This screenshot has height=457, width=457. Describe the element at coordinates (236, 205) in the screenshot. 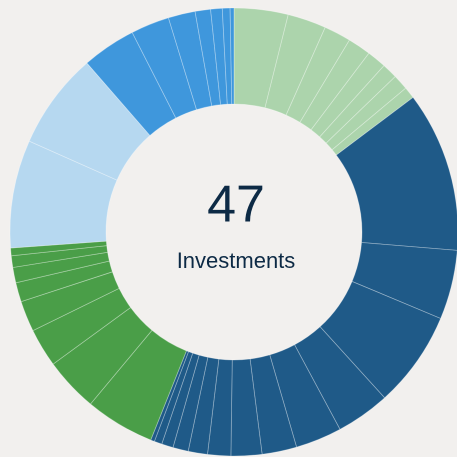

I see `total-value: 47` at that location.